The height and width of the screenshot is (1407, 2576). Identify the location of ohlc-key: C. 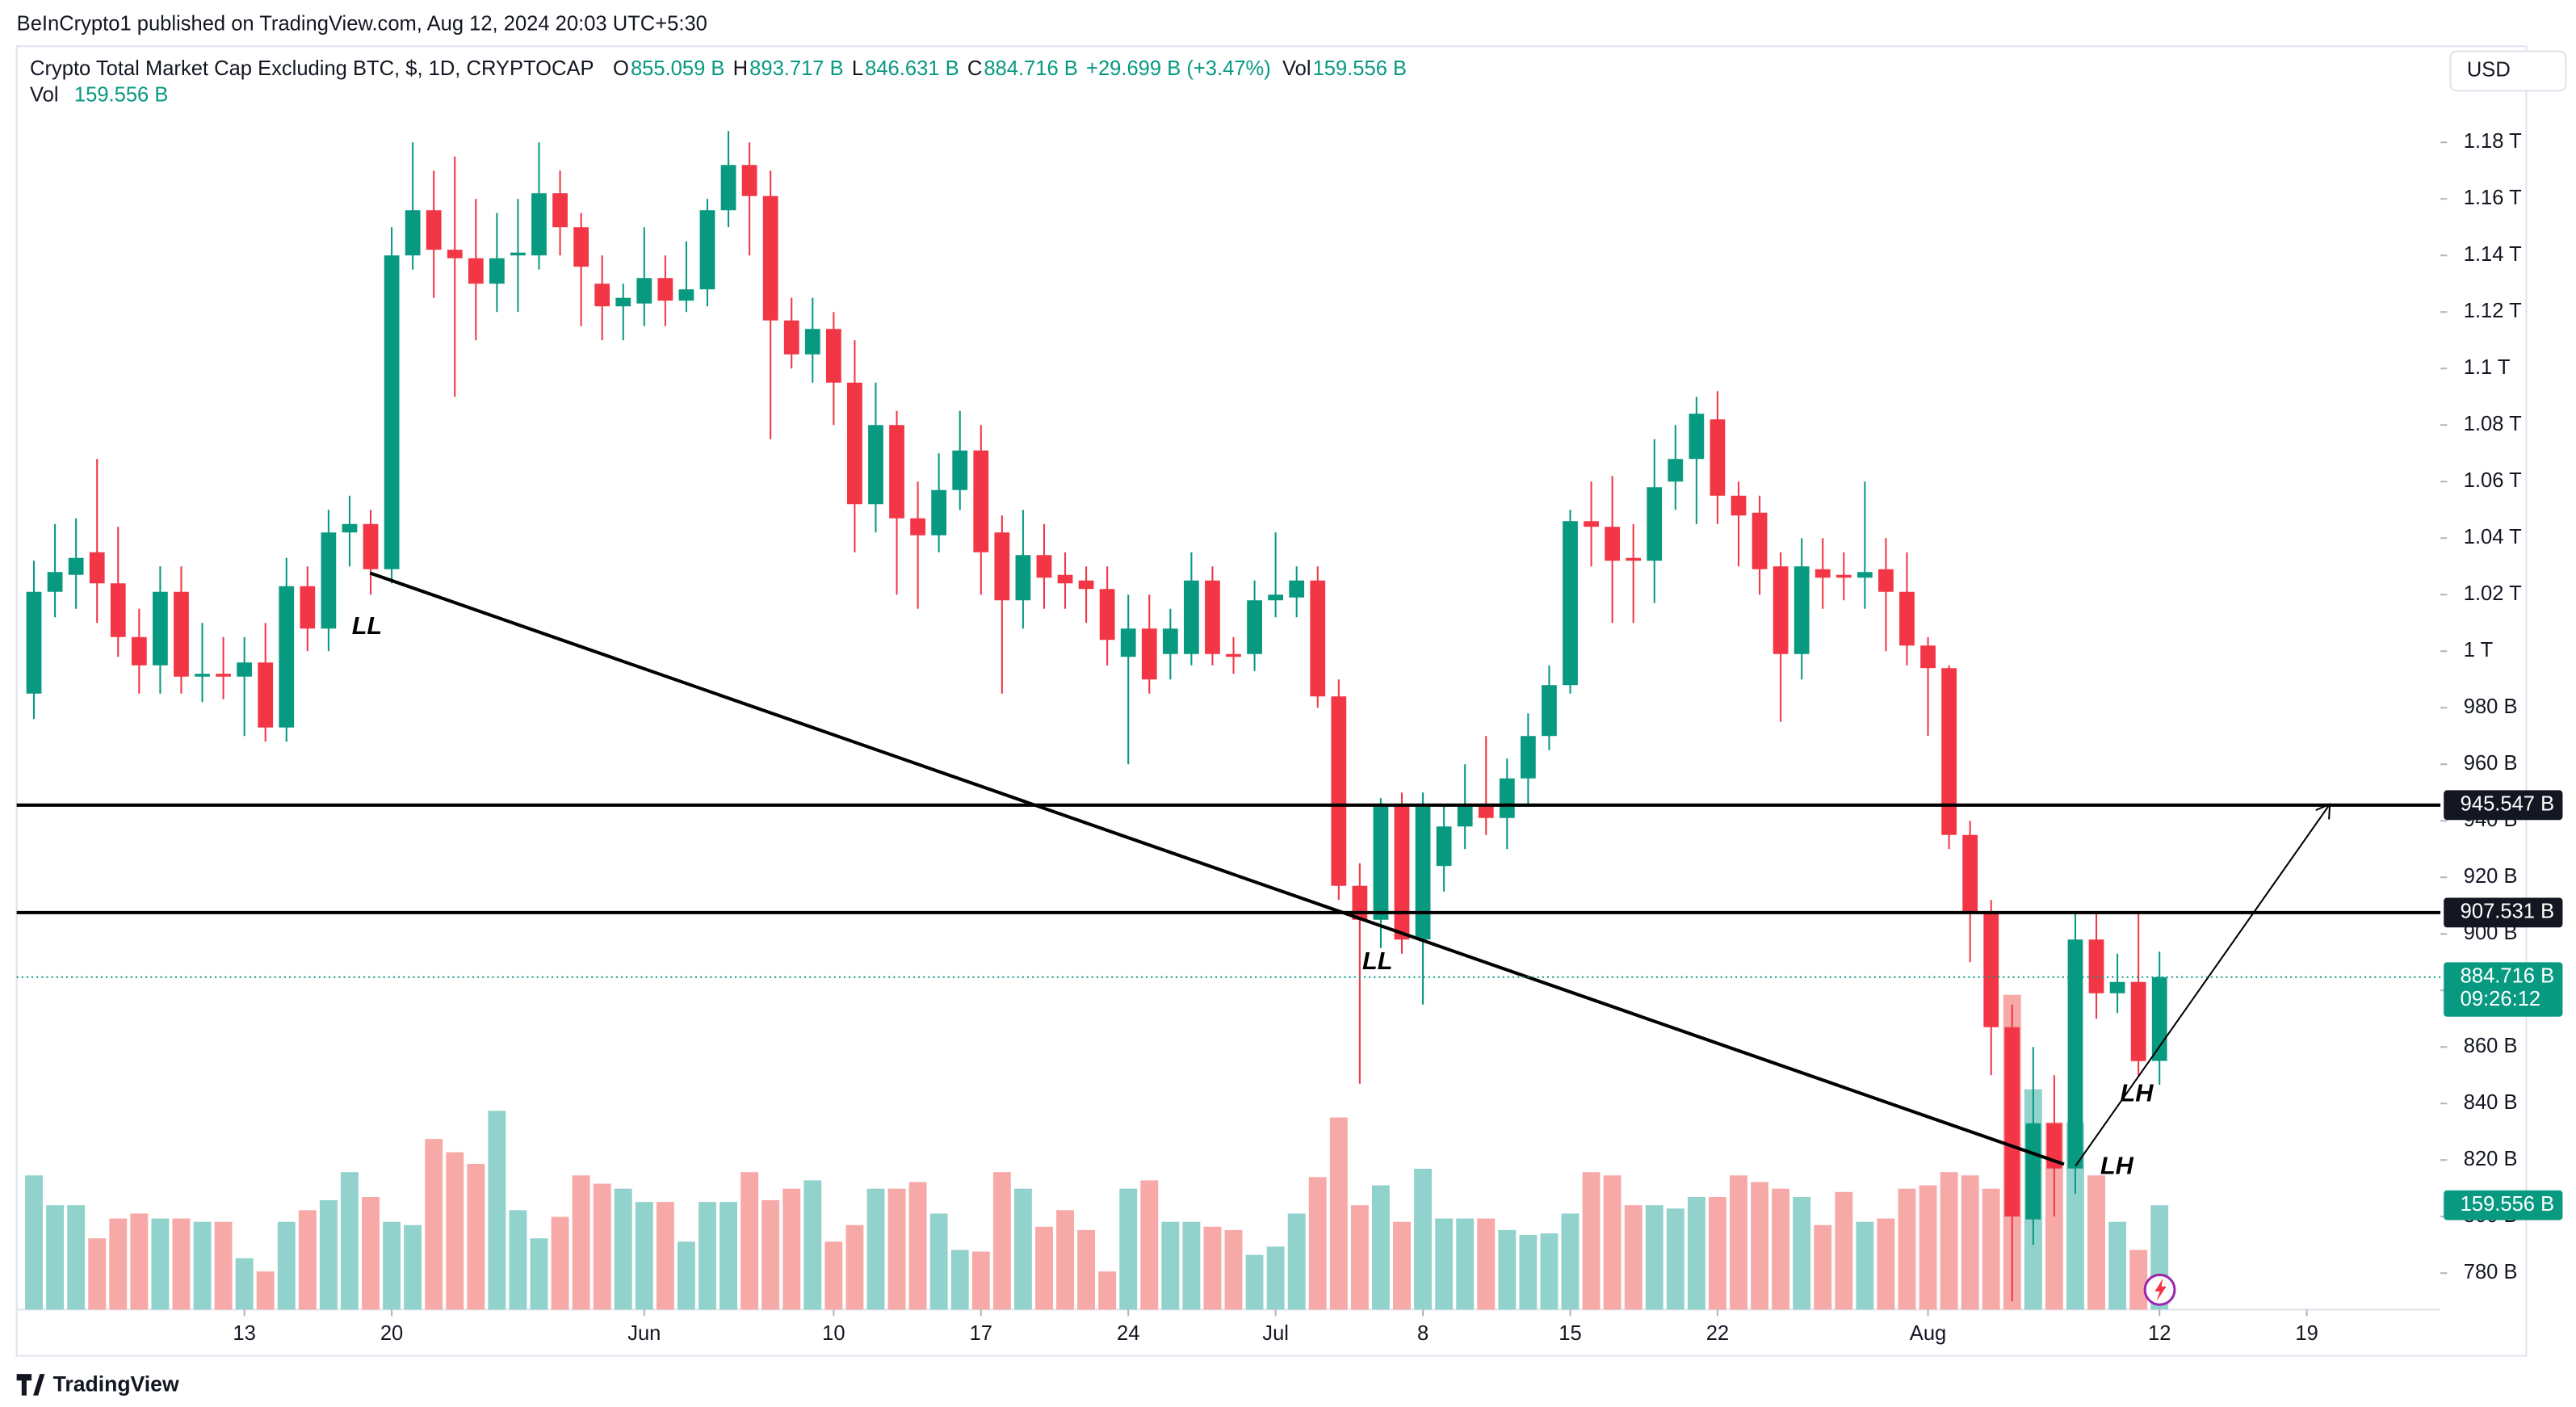
(974, 68).